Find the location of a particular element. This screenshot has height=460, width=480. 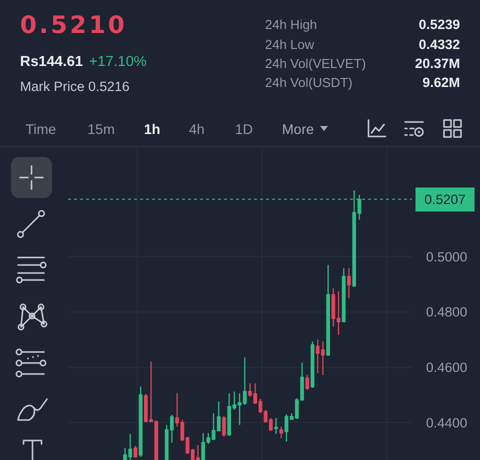

text: More is located at coordinates (298, 129).